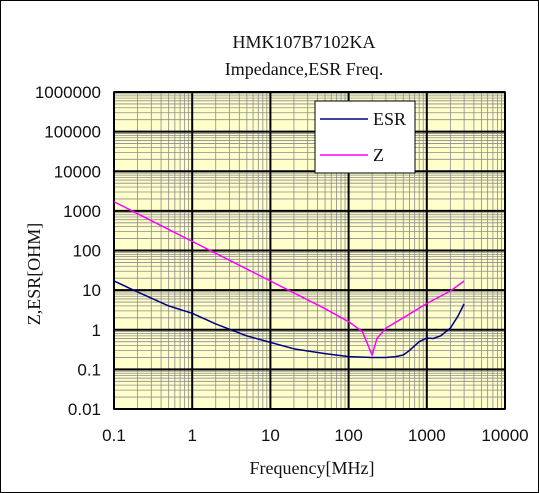 This screenshot has height=493, width=539. I want to click on y-tick-label: 10000, so click(77, 171).